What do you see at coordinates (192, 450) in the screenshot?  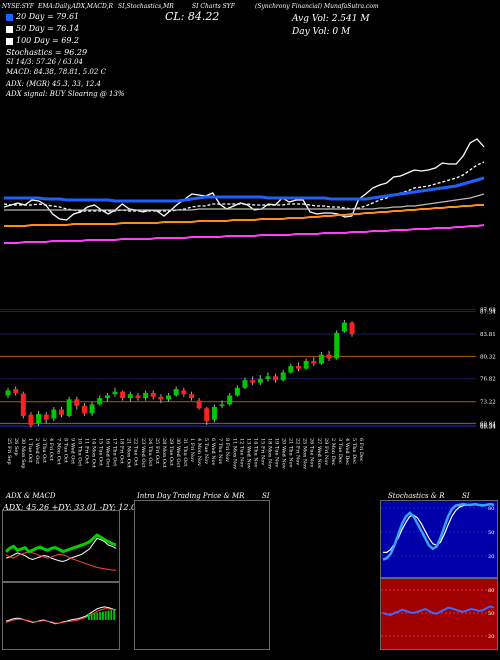 I see `x-axis-date-label: 1 Fri Nov` at bounding box center [192, 450].